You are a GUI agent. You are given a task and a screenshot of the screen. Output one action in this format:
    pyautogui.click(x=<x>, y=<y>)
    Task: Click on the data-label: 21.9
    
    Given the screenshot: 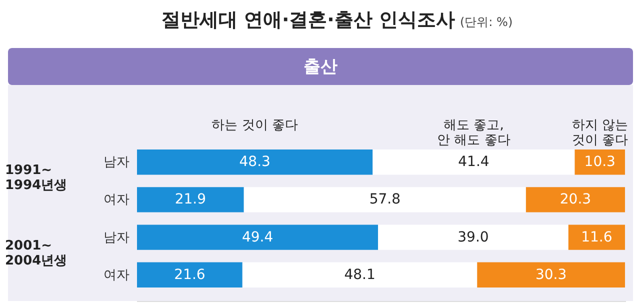 What is the action you would take?
    pyautogui.click(x=190, y=200)
    